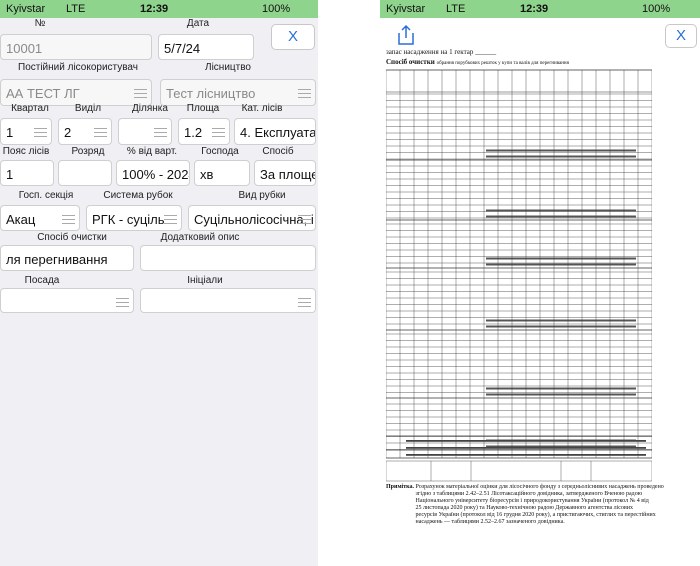 This screenshot has width=700, height=566. What do you see at coordinates (150, 108) in the screenshot?
I see `field-label: Ділянка` at bounding box center [150, 108].